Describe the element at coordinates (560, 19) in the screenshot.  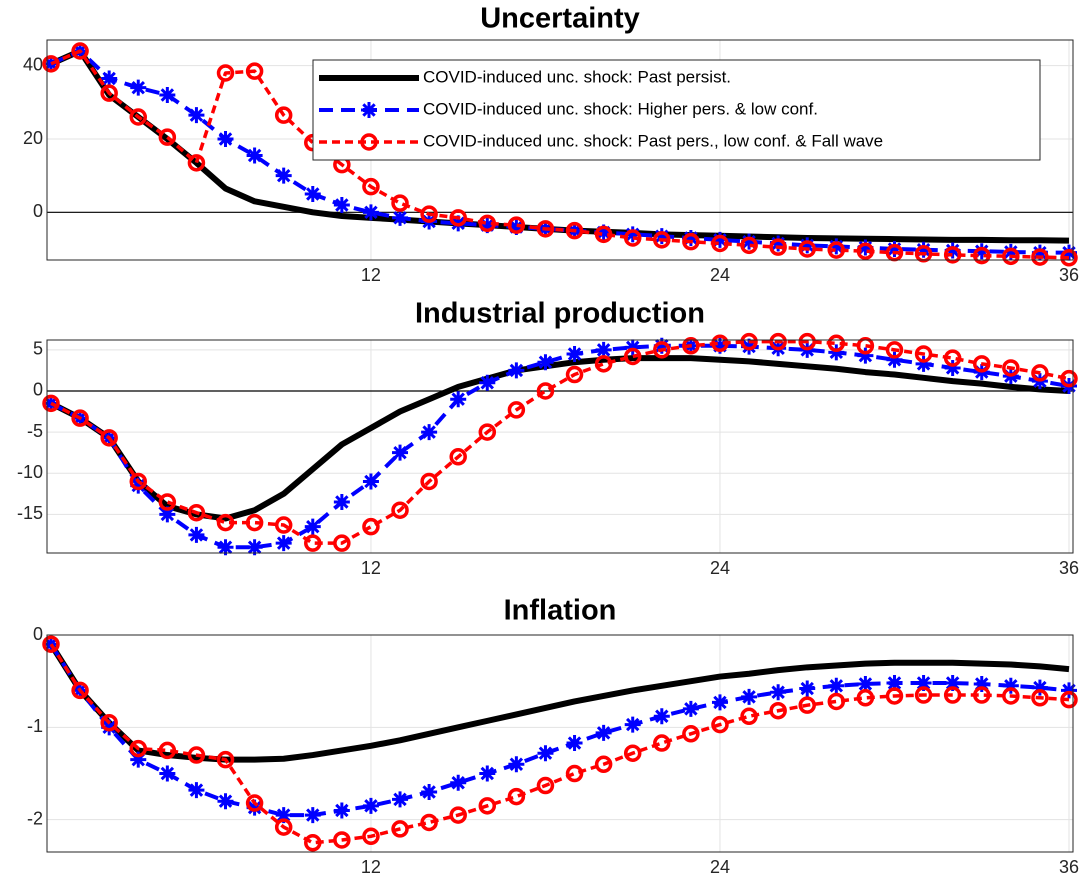
I see `panel-title: Uncertainty` at that location.